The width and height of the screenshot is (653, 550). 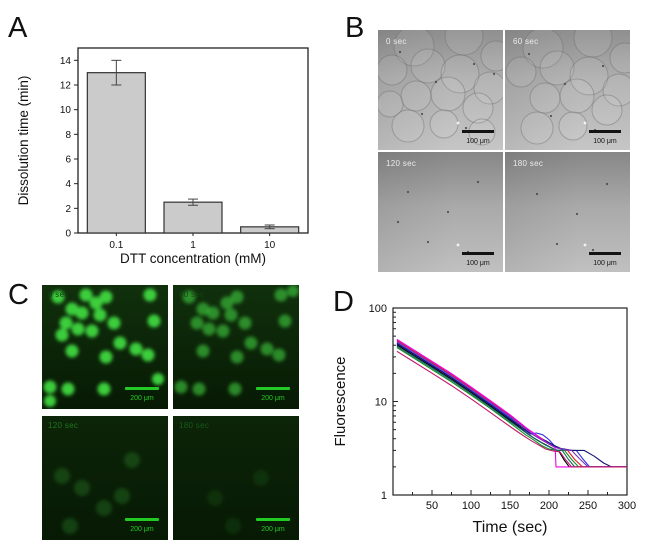 What do you see at coordinates (567, 212) in the screenshot?
I see `micrograph-b-180sec: 180 sec 100 μm` at bounding box center [567, 212].